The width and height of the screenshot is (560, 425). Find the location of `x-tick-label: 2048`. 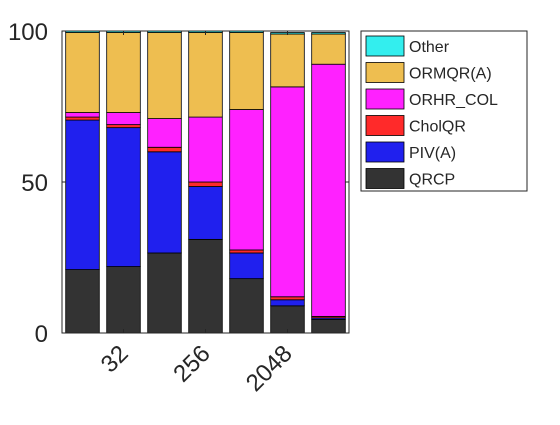

x-tick-label: 2048 is located at coordinates (269, 368).